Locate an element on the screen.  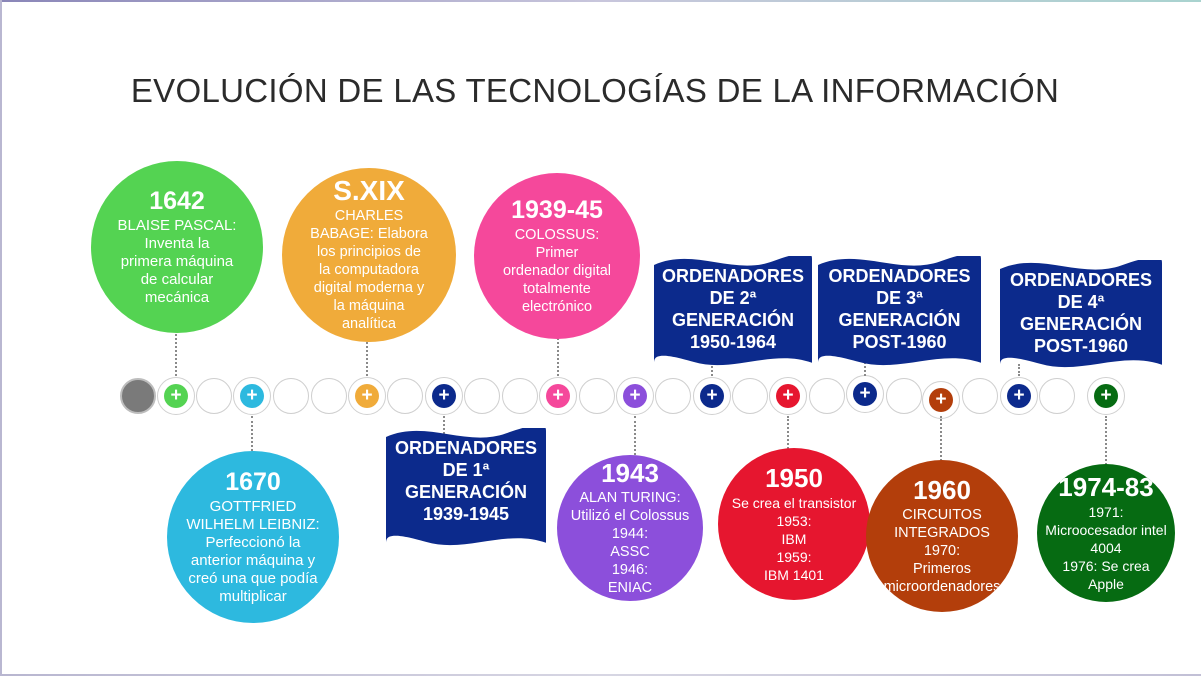
timeline-node-generations-2: + is located at coordinates (865, 394).